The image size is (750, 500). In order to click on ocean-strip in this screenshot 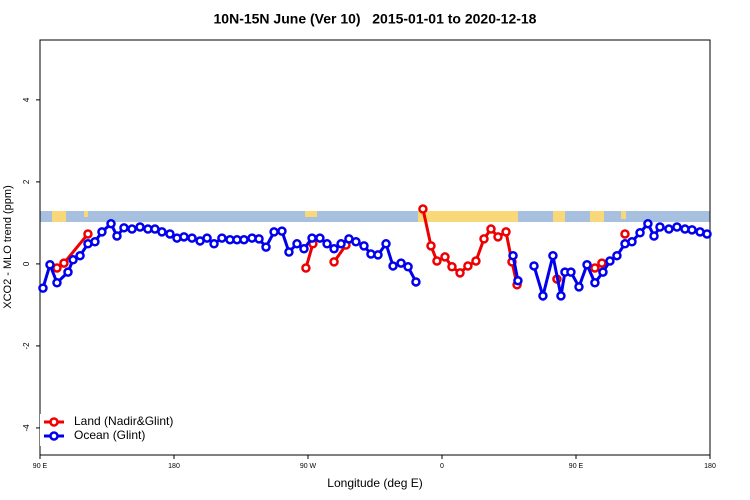, I will do `click(375, 216)`.